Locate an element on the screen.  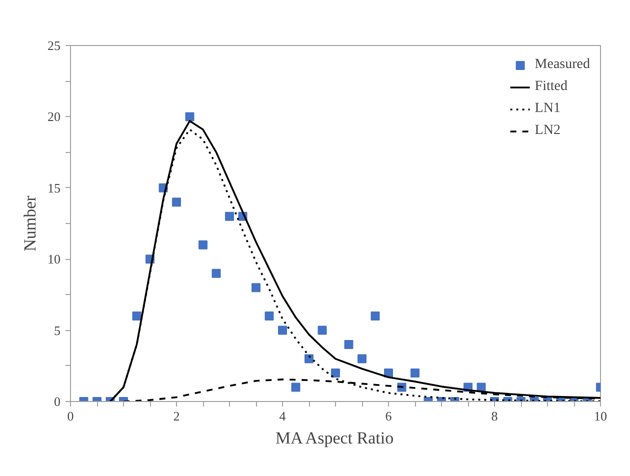
x-axis-title: MA Aspect Ratio is located at coordinates (335, 438).